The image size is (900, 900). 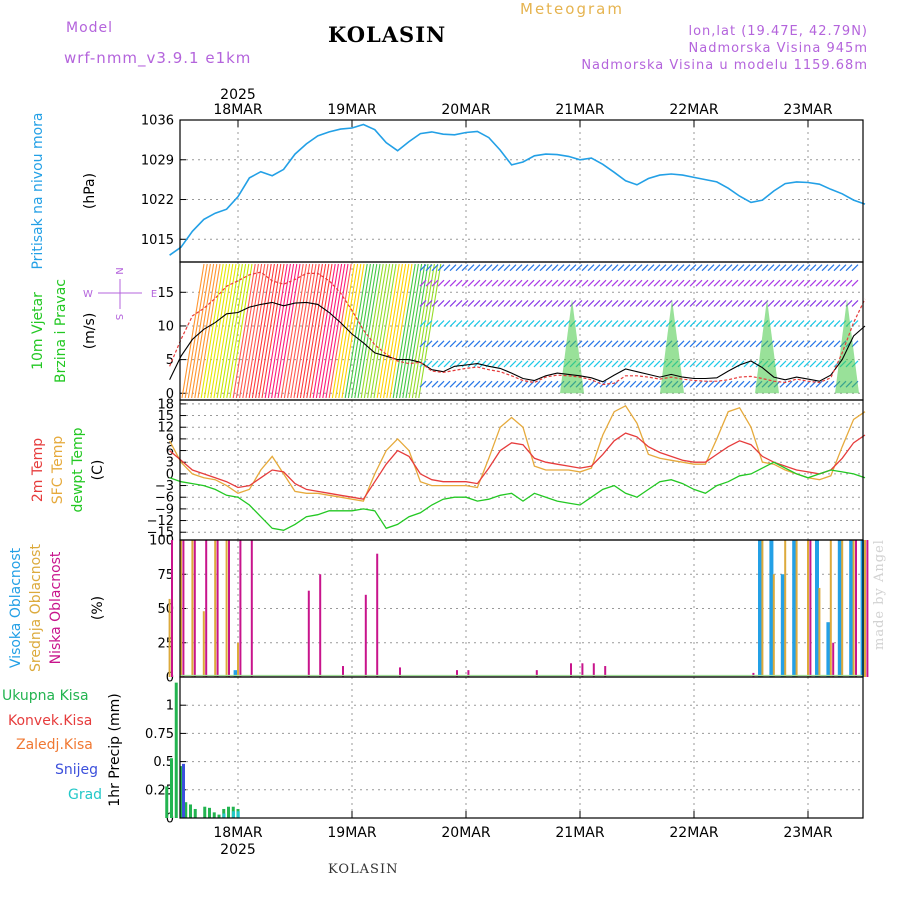 I want to click on model-name: wrf-nmm_v3.9.1 e1km, so click(x=158, y=58).